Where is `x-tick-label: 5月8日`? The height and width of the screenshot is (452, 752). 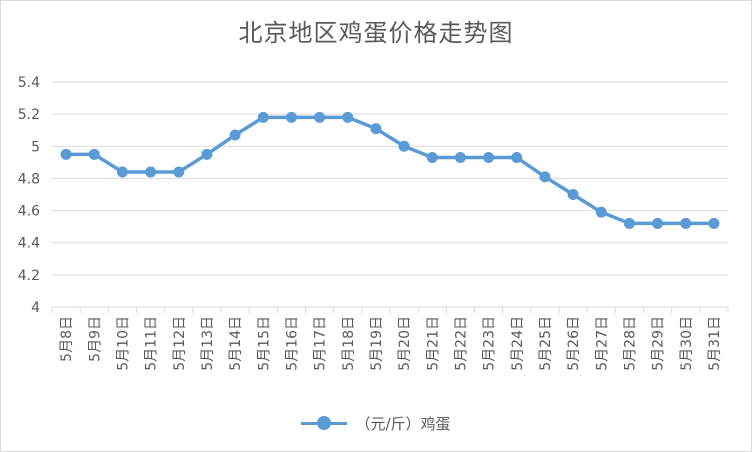
x-tick-label: 5月8日 is located at coordinates (67, 339).